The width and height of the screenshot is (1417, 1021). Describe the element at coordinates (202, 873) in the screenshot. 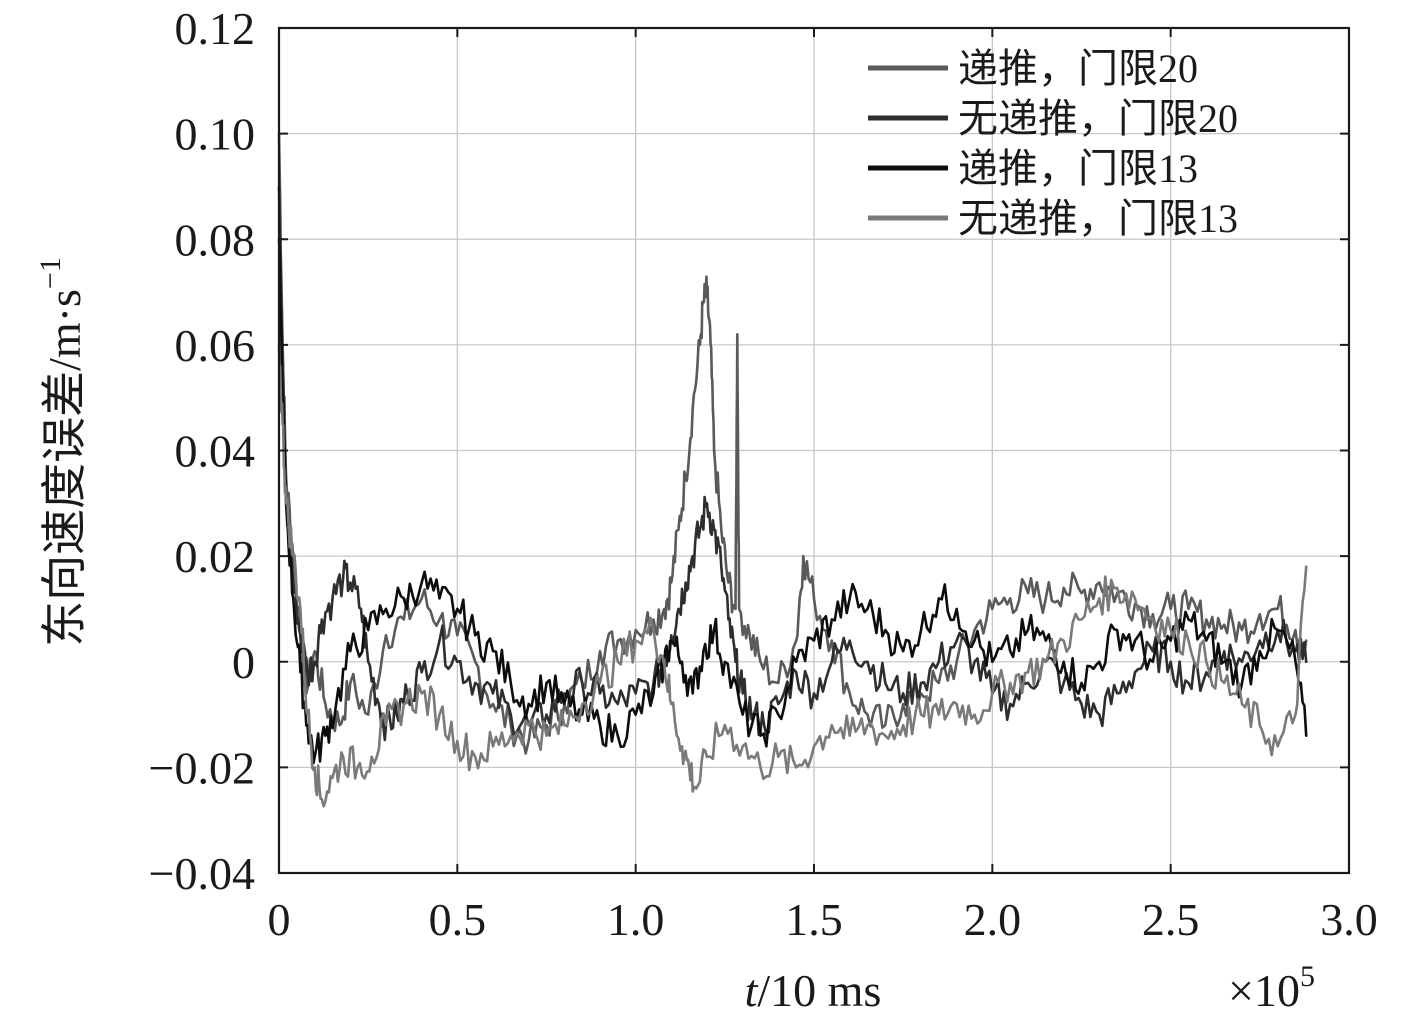

I see `y-tick-label: −0.04` at that location.